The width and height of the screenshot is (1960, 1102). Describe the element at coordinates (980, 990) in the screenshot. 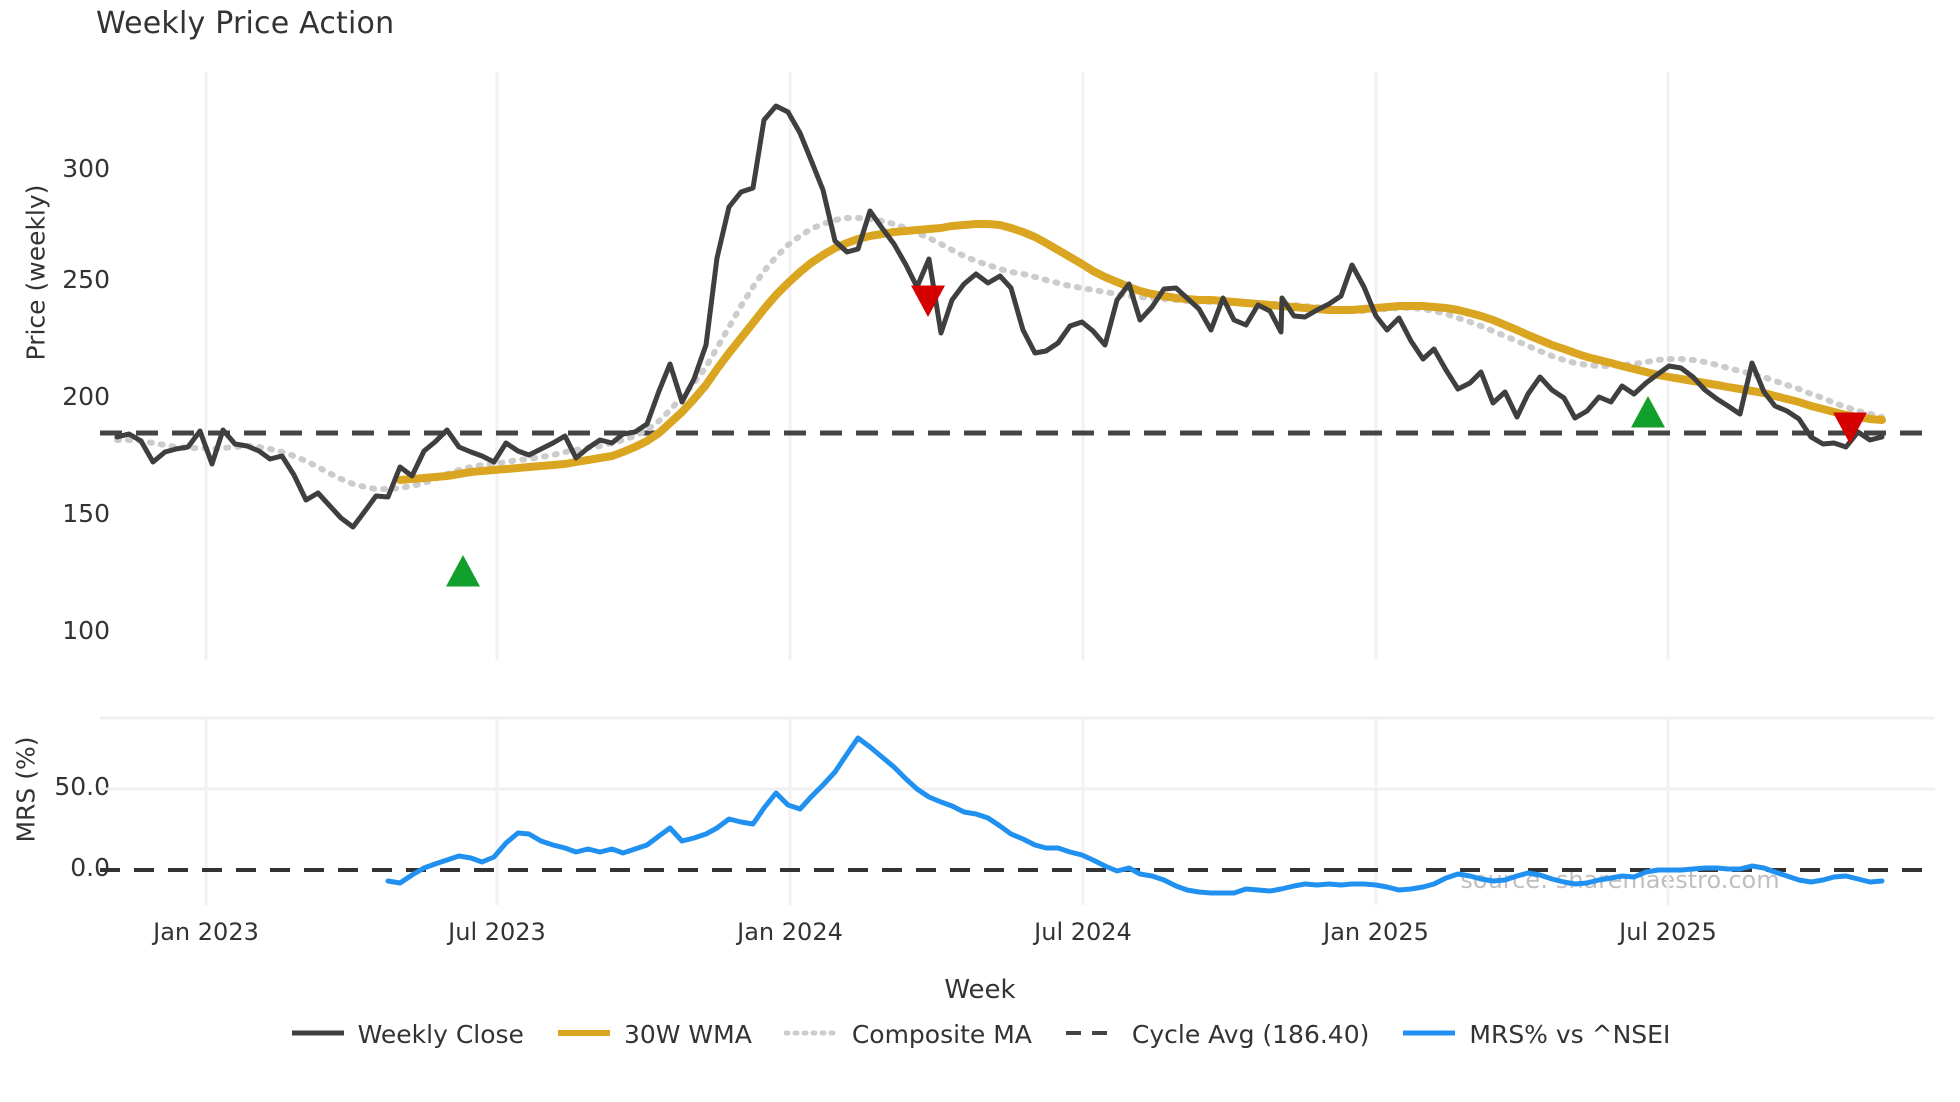

I see `x-axis-label: Week` at that location.